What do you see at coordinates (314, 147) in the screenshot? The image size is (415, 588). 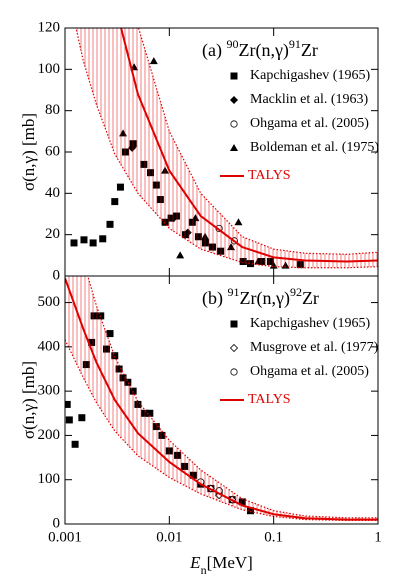 I see `legend-label: Boldeman et al. (1975)` at bounding box center [314, 147].